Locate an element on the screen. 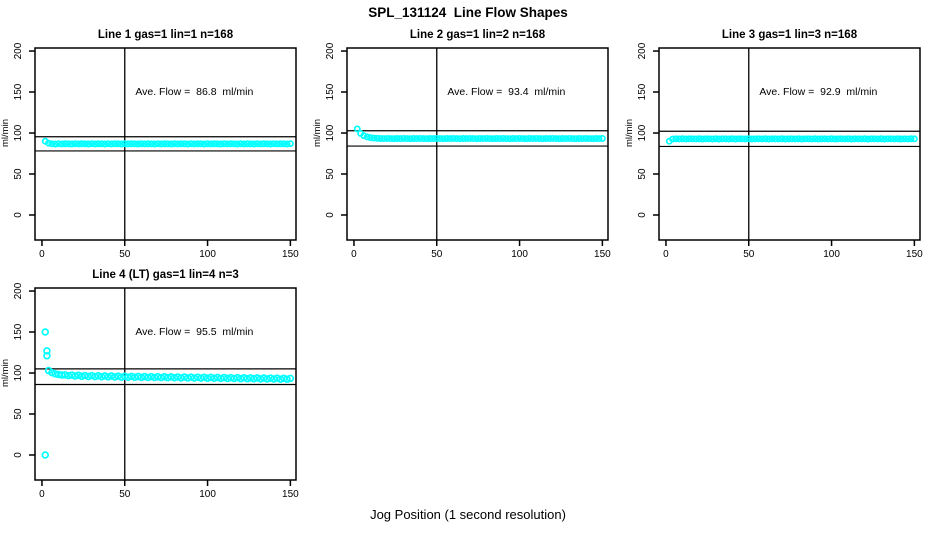 The width and height of the screenshot is (936, 540). x-tick-label: 50 is located at coordinates (125, 494).